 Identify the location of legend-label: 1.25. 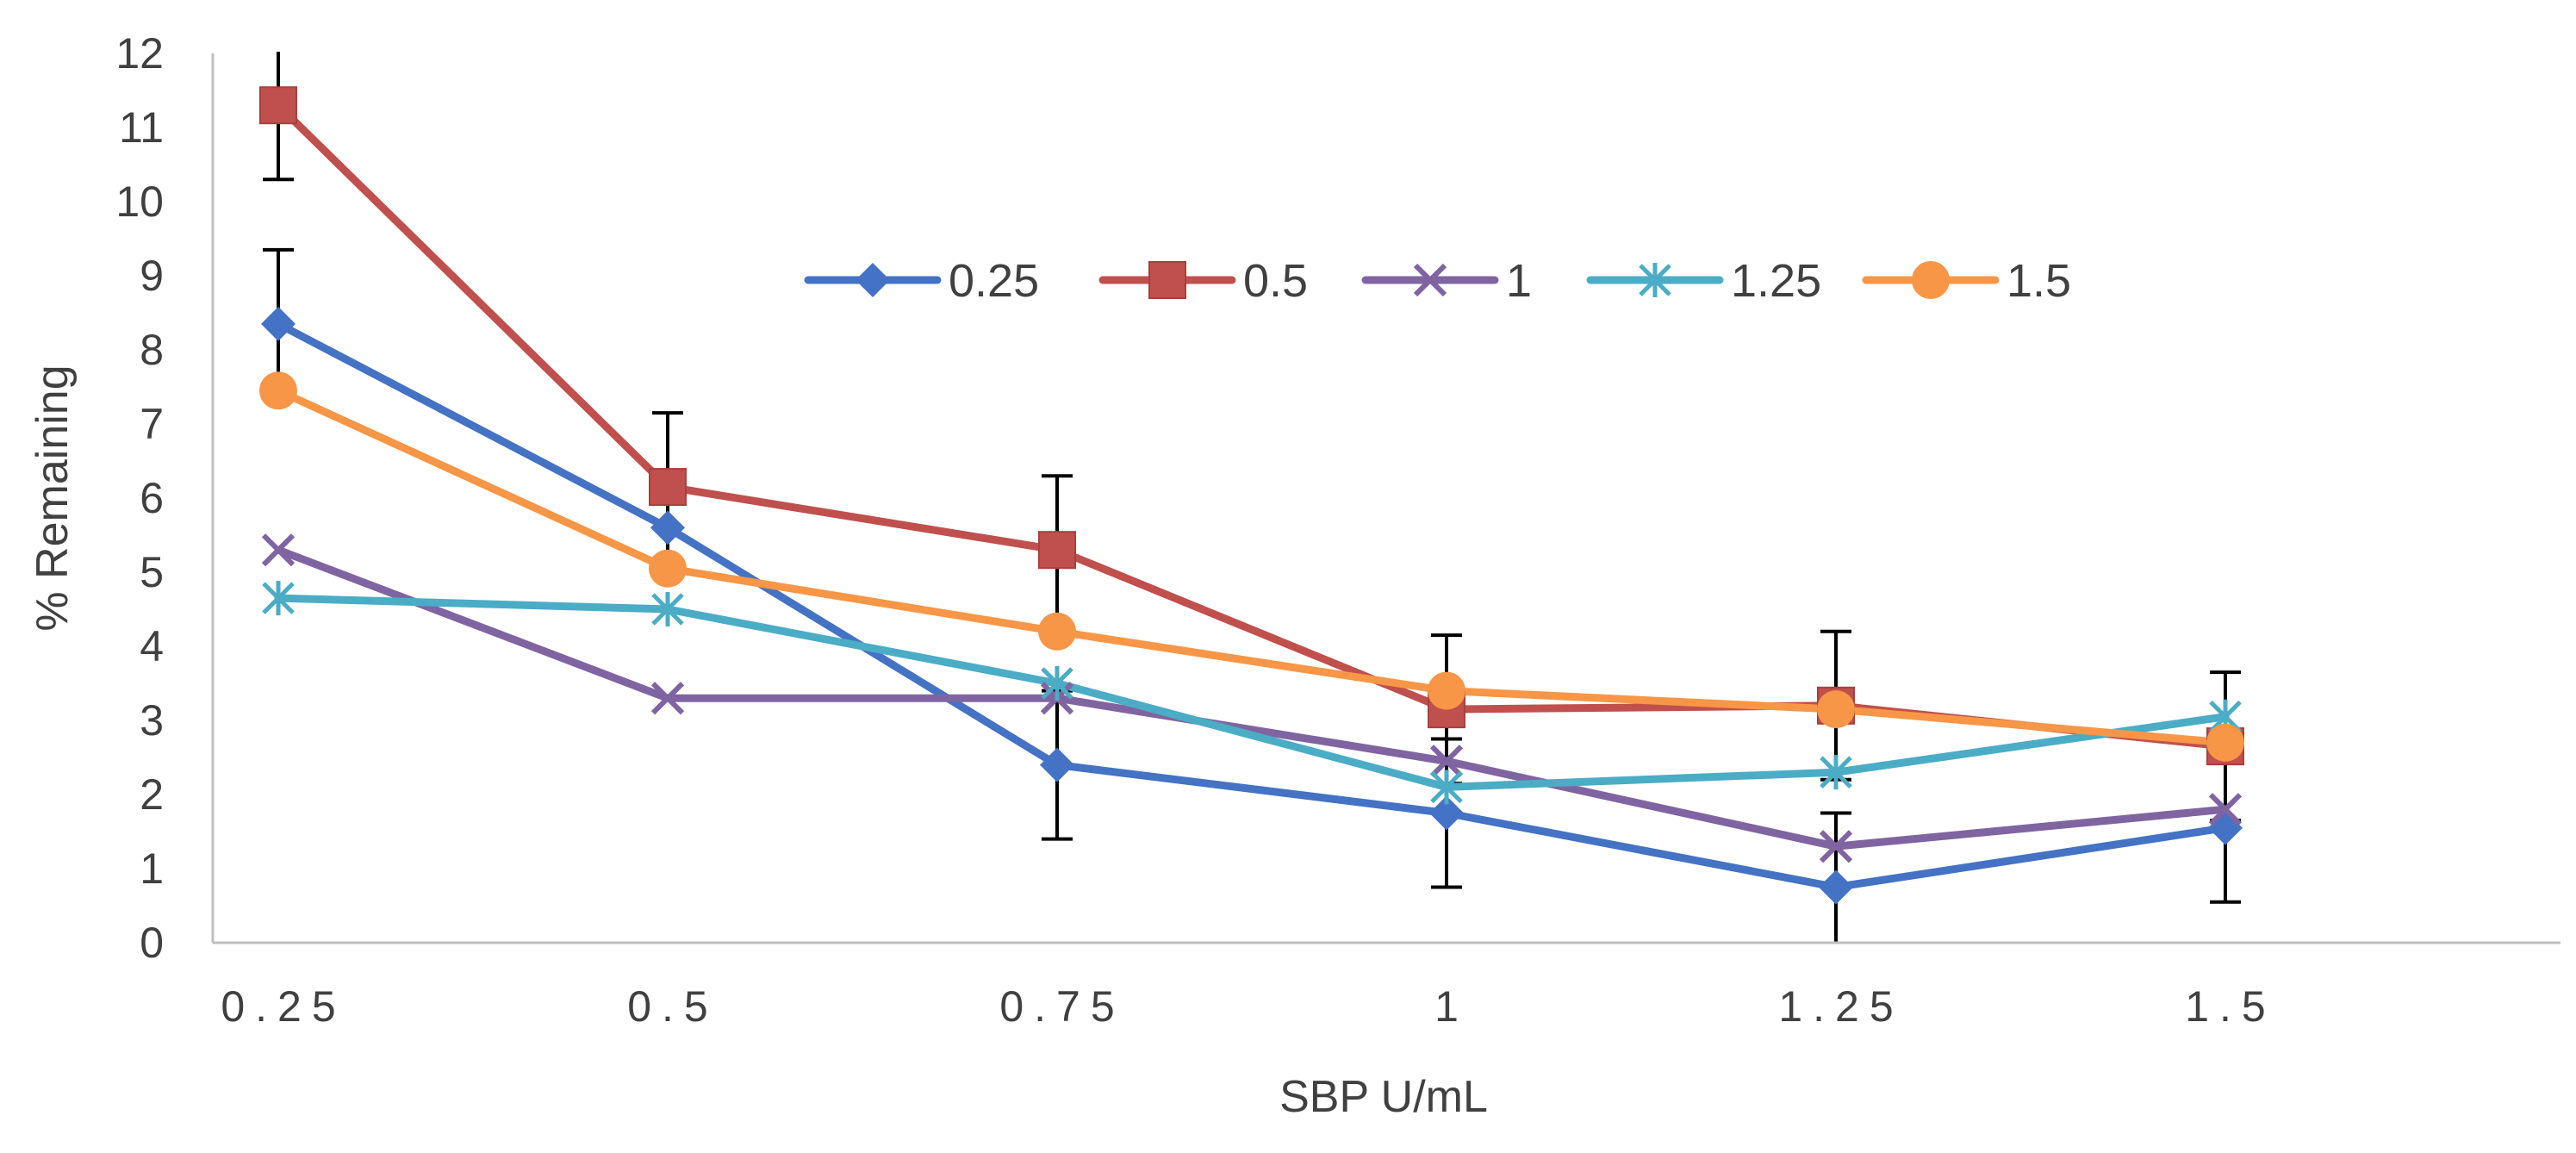
(1776, 281).